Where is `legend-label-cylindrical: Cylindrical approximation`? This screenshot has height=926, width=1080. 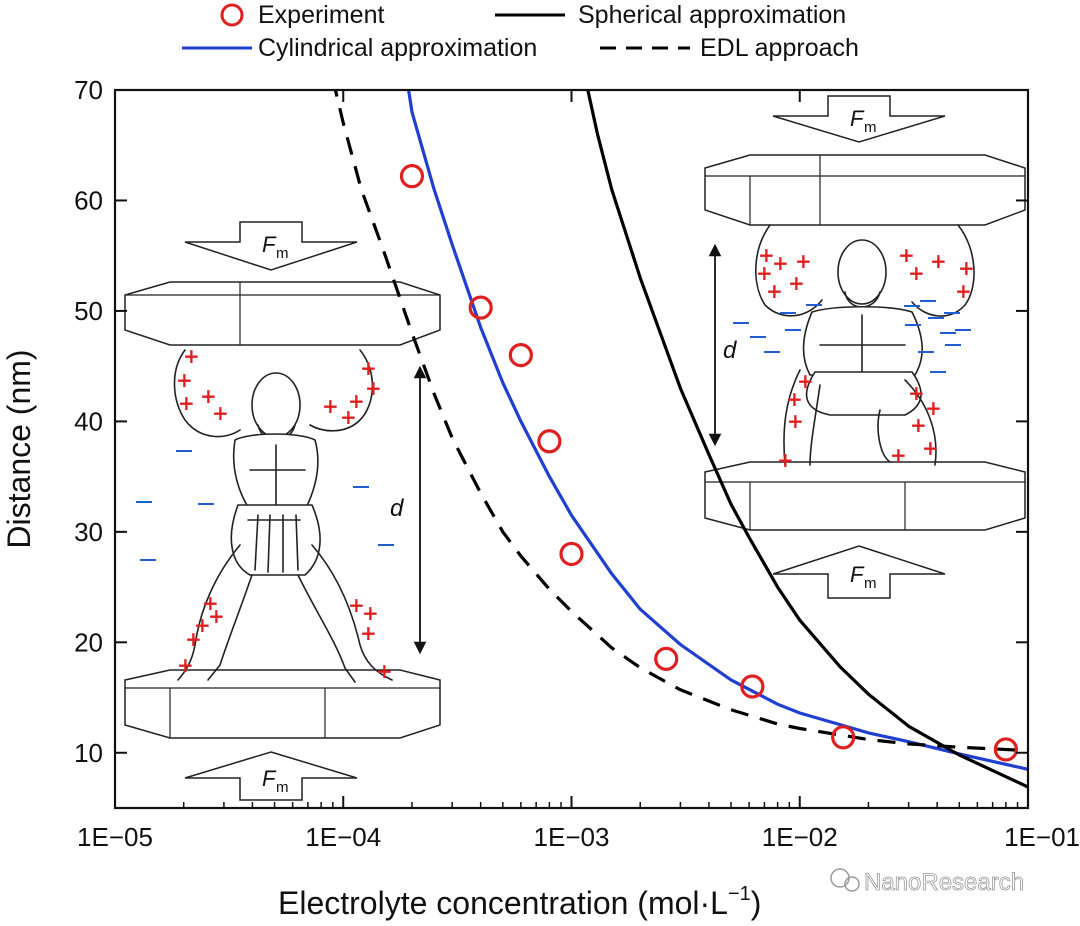 legend-label-cylindrical: Cylindrical approximation is located at coordinates (397, 48).